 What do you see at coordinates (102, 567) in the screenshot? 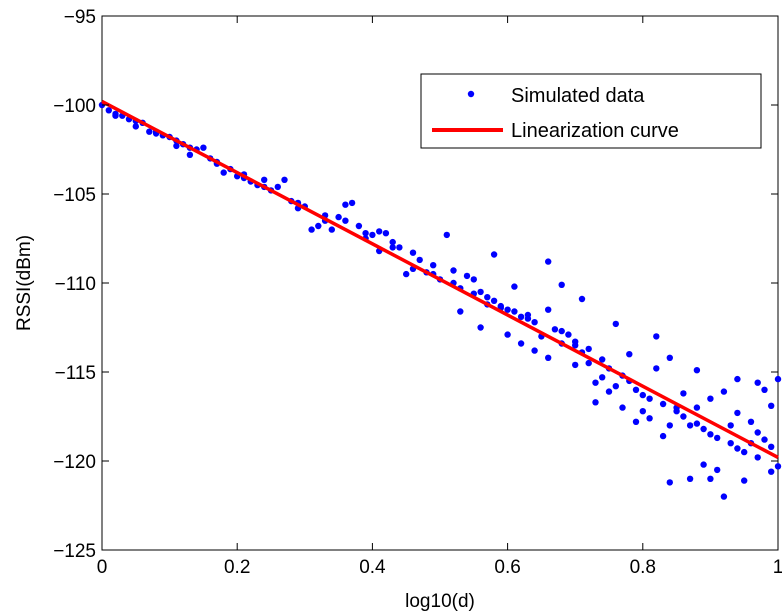
I see `x-tick-label: 0` at bounding box center [102, 567].